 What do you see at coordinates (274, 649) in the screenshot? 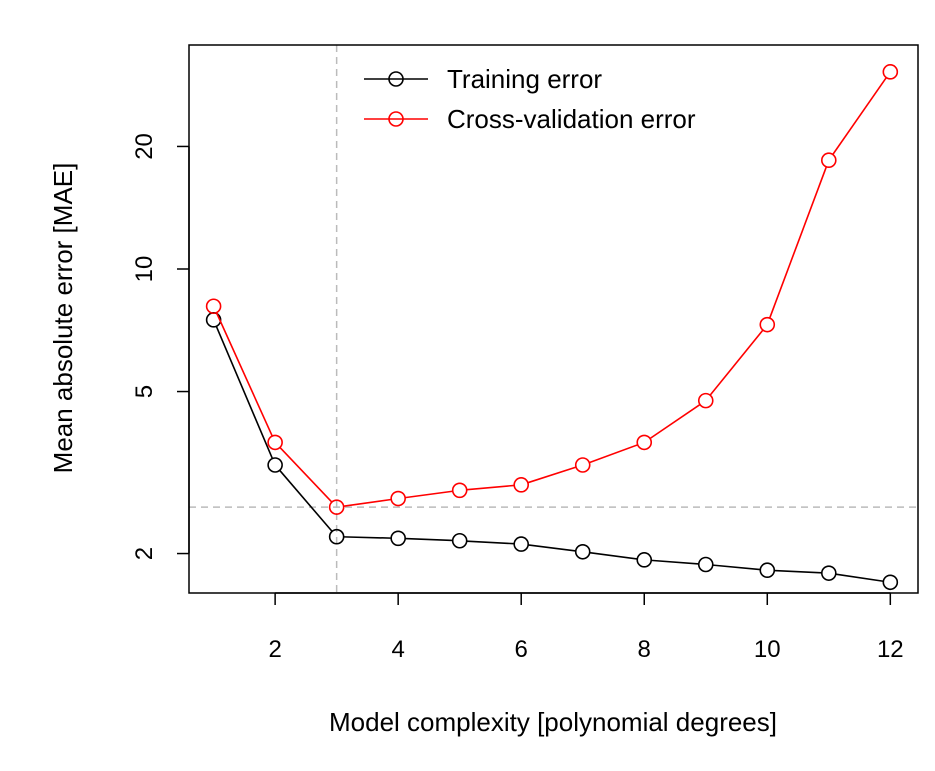
I see `x-tick-label: 2` at bounding box center [274, 649].